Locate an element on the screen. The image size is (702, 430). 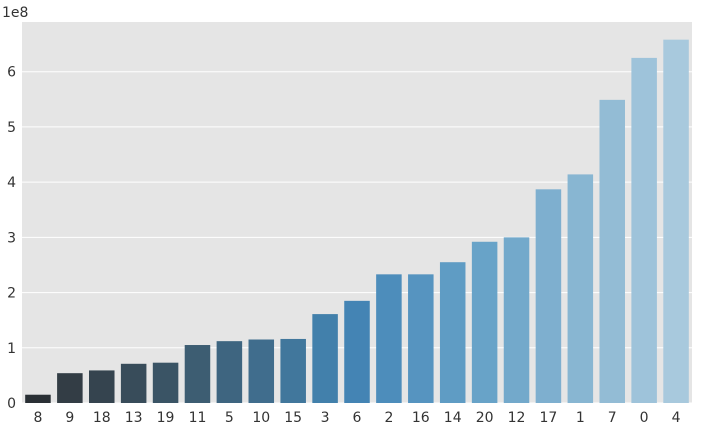
x-tick-label: 9 is located at coordinates (69, 418).